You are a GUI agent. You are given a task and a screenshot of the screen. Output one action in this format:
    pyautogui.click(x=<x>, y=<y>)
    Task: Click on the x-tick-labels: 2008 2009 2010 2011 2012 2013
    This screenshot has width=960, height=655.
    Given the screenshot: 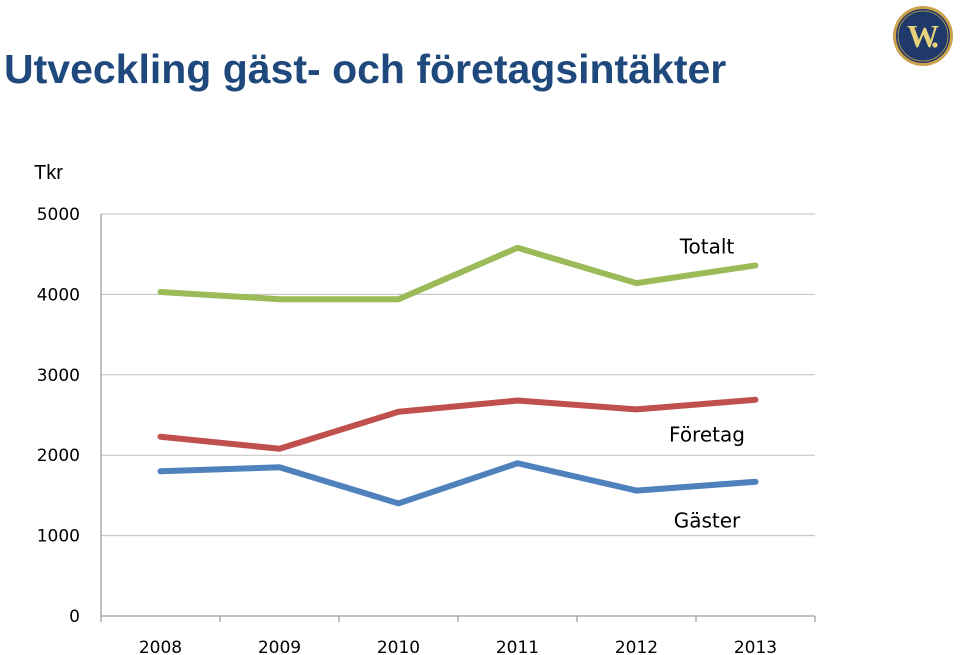 What is the action you would take?
    pyautogui.click(x=458, y=646)
    